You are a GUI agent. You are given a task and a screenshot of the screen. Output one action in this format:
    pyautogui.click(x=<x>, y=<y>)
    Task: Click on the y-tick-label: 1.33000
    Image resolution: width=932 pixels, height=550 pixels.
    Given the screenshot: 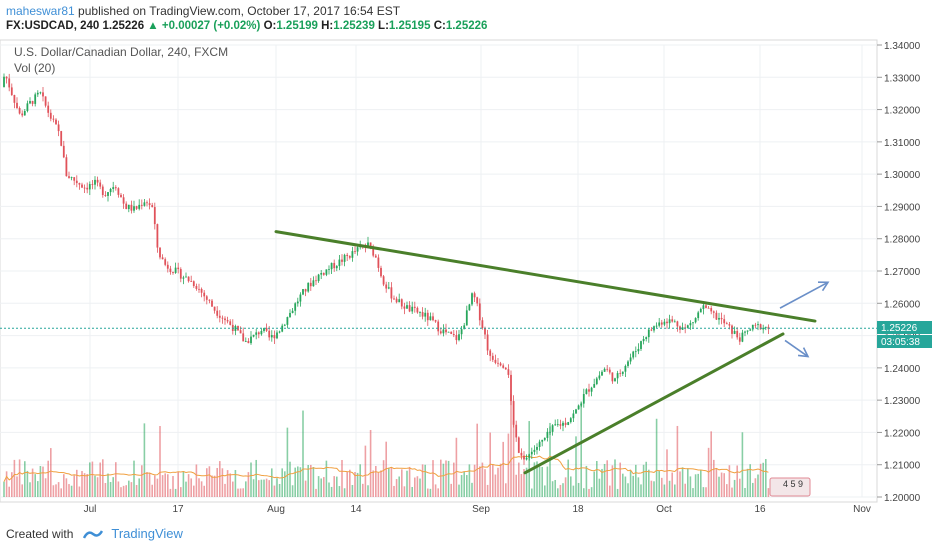 What is the action you would take?
    pyautogui.click(x=902, y=78)
    